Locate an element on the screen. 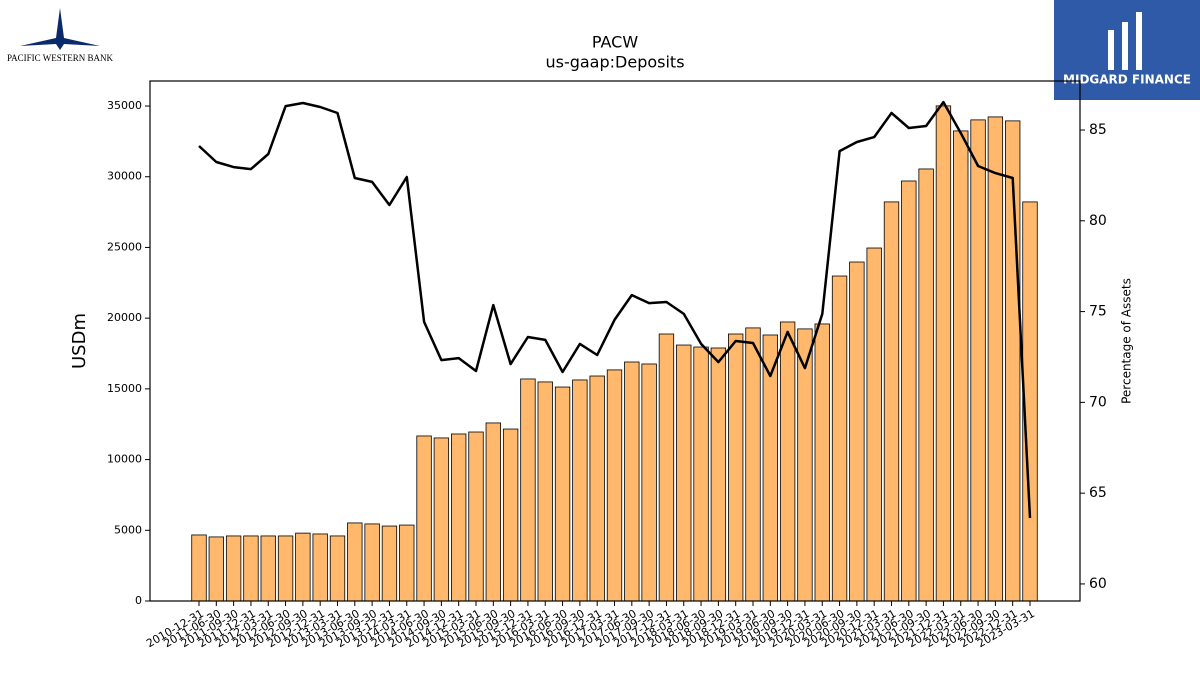 This screenshot has height=679, width=1200. y-tick-label: 10000 is located at coordinates (124, 459).